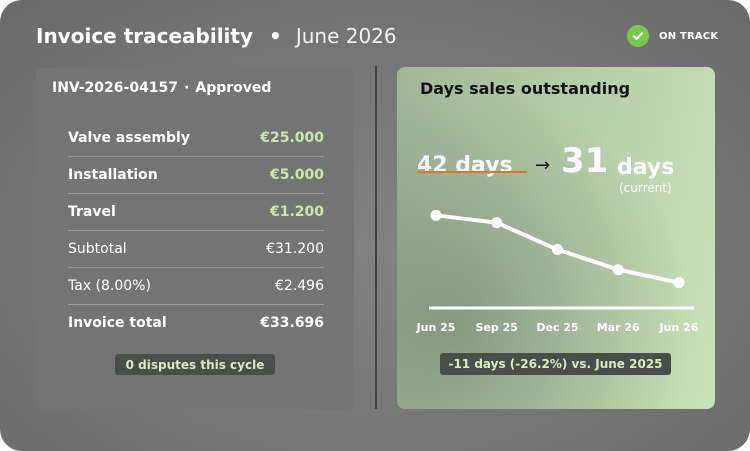 The width and height of the screenshot is (750, 451). Describe the element at coordinates (346, 36) in the screenshot. I see `page-period: June 2026` at that location.